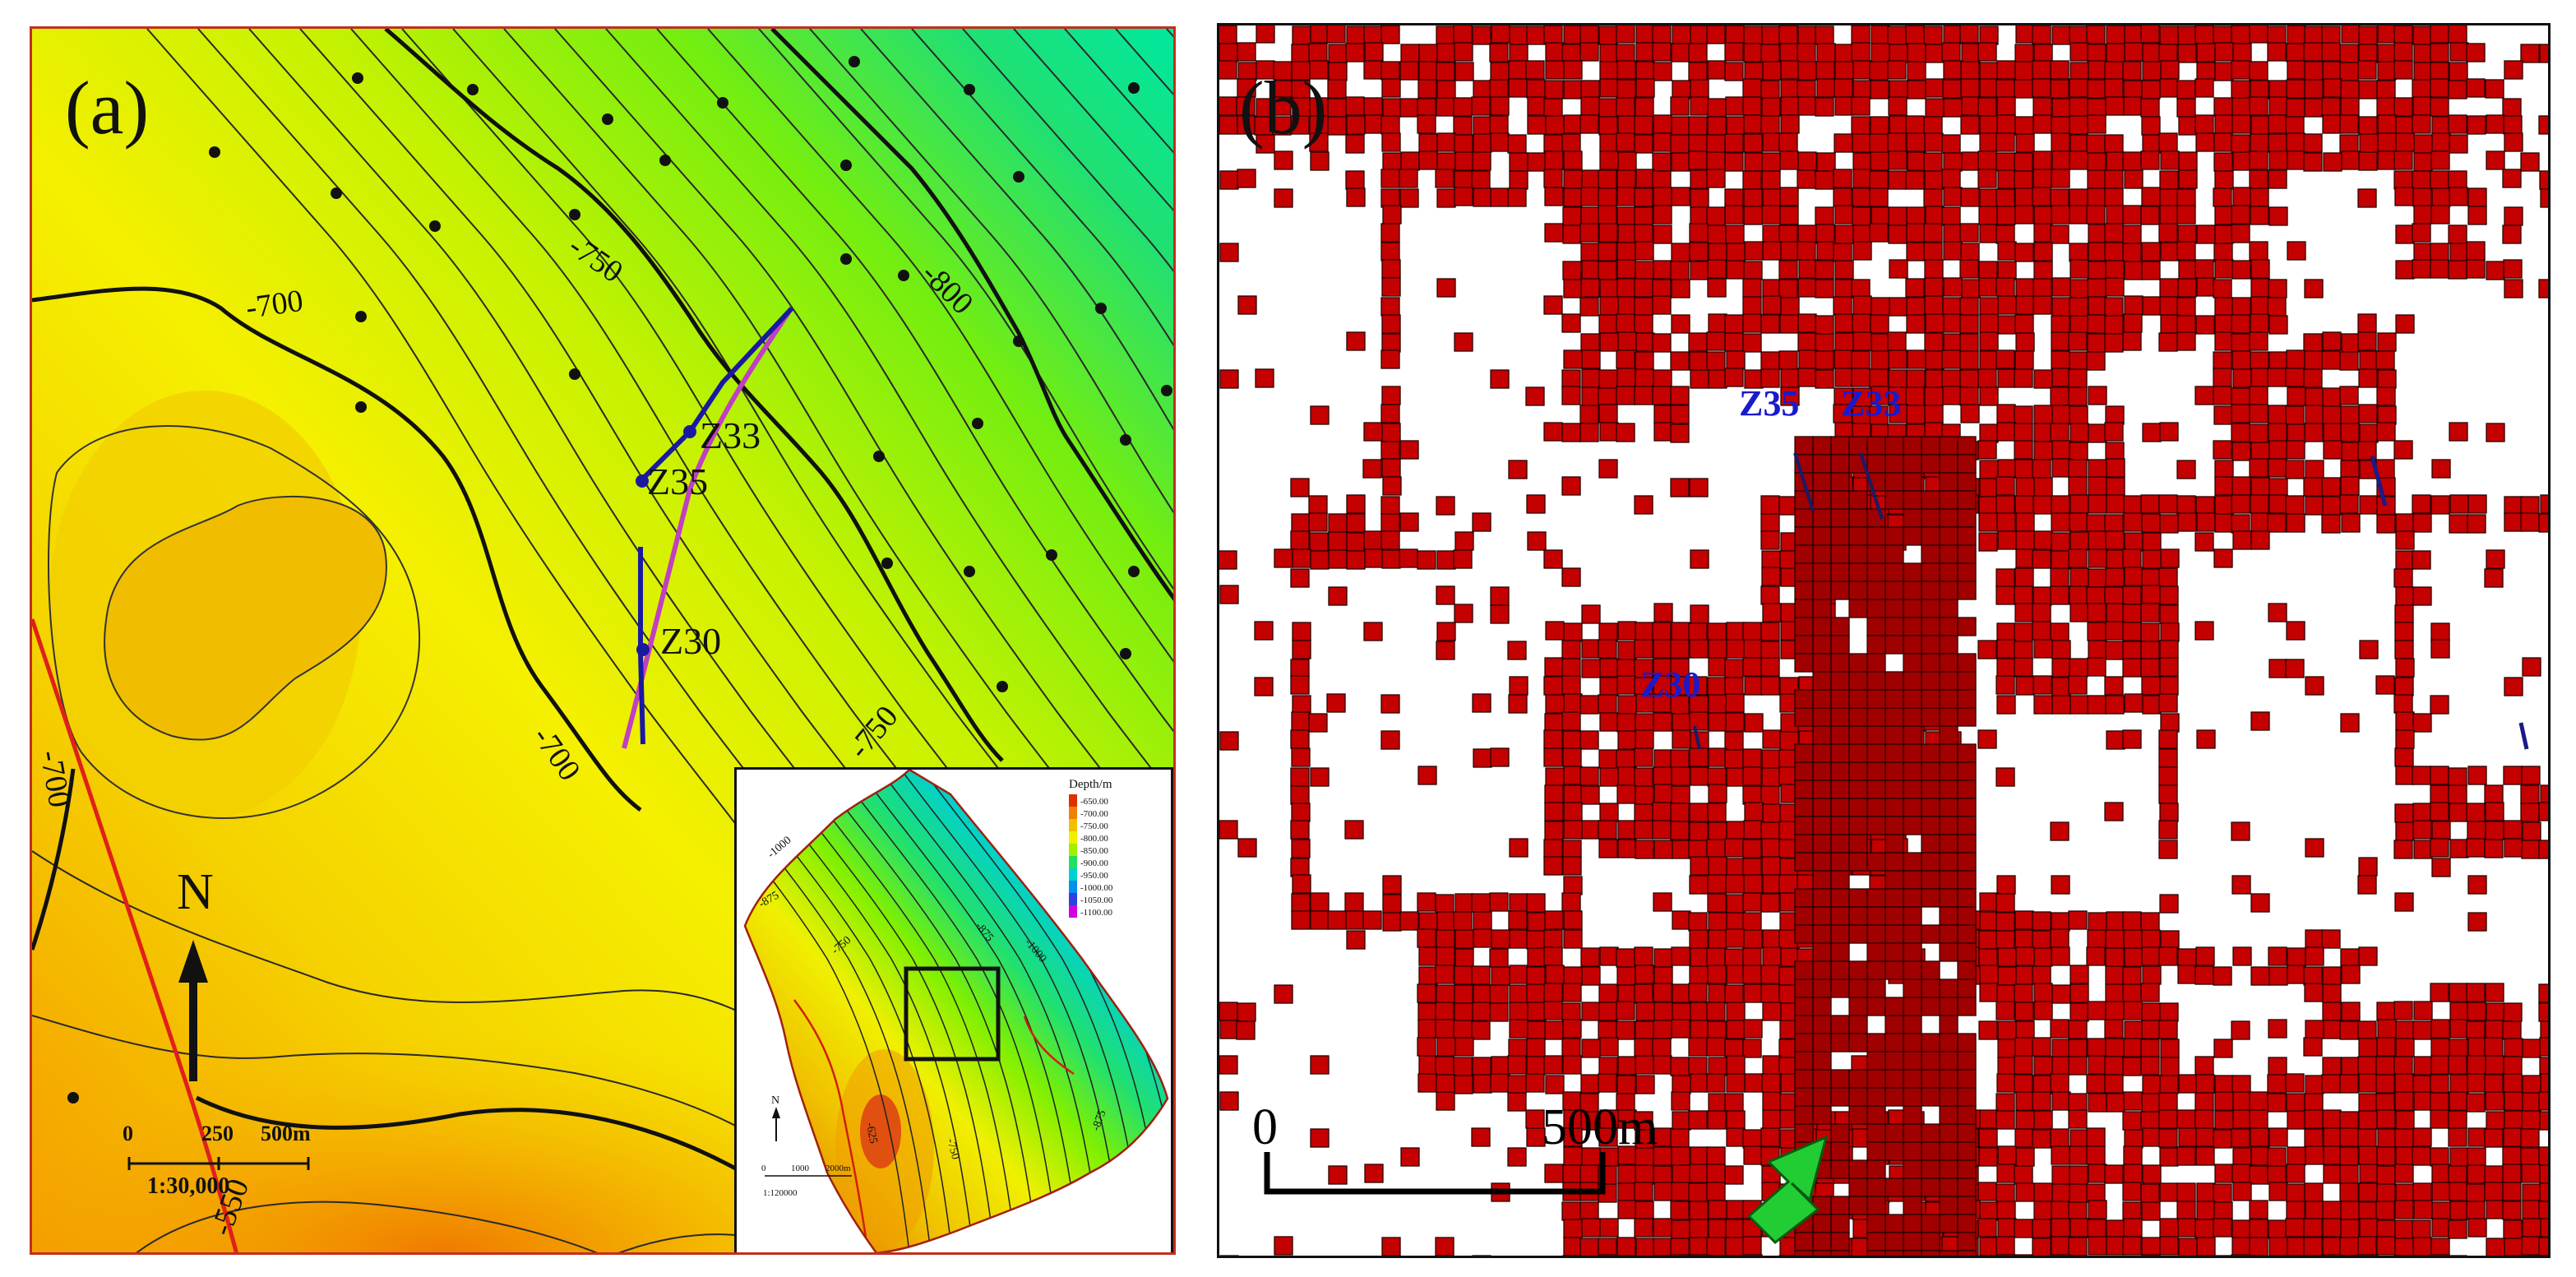  What do you see at coordinates (1094, 839) in the screenshot?
I see `inset-legend-label-3: -800.00` at bounding box center [1094, 839].